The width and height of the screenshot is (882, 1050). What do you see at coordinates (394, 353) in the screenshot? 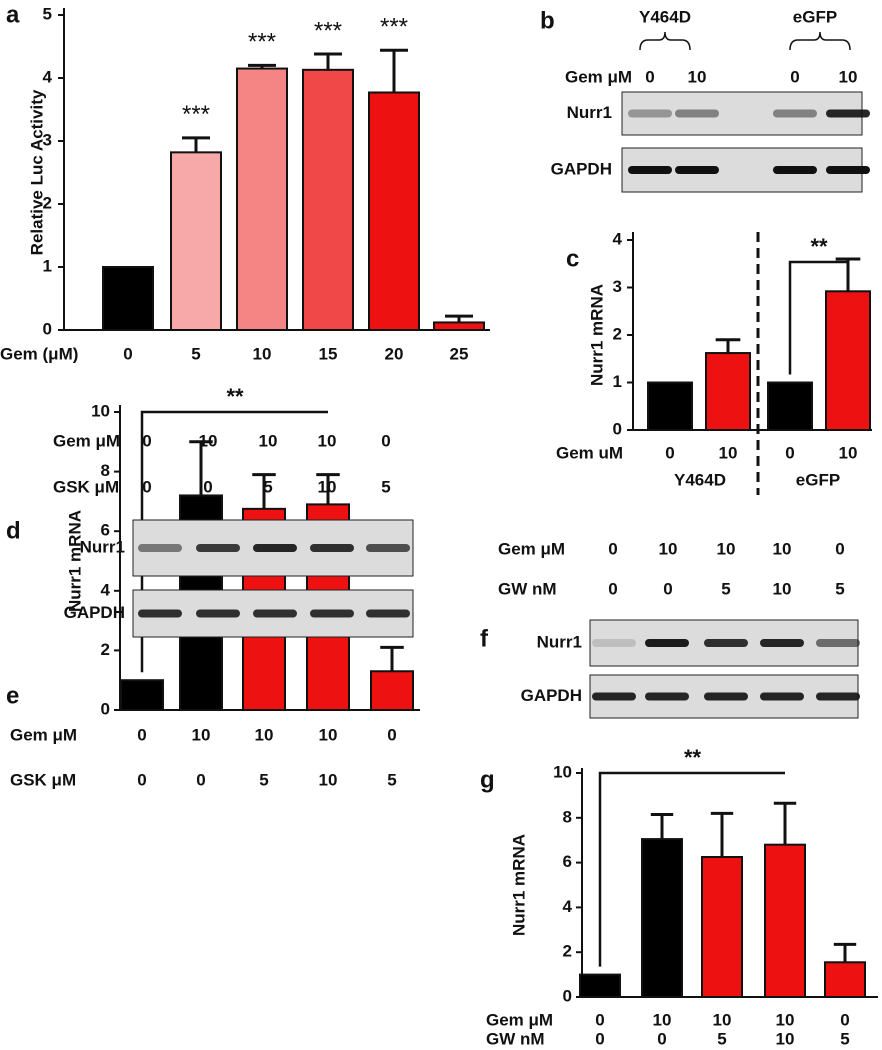
I see `x-tick-label: 20` at bounding box center [394, 353].